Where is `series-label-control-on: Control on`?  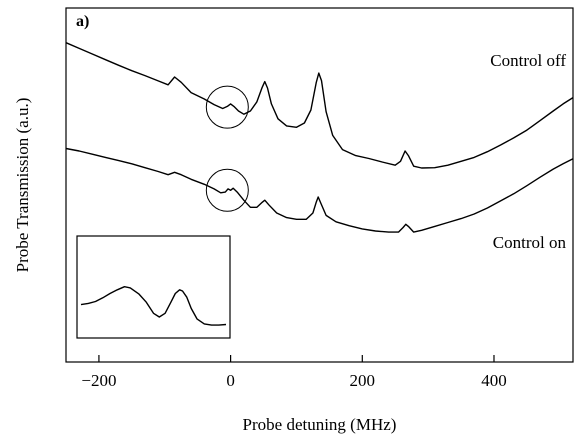 series-label-control-on: Control on is located at coordinates (530, 242).